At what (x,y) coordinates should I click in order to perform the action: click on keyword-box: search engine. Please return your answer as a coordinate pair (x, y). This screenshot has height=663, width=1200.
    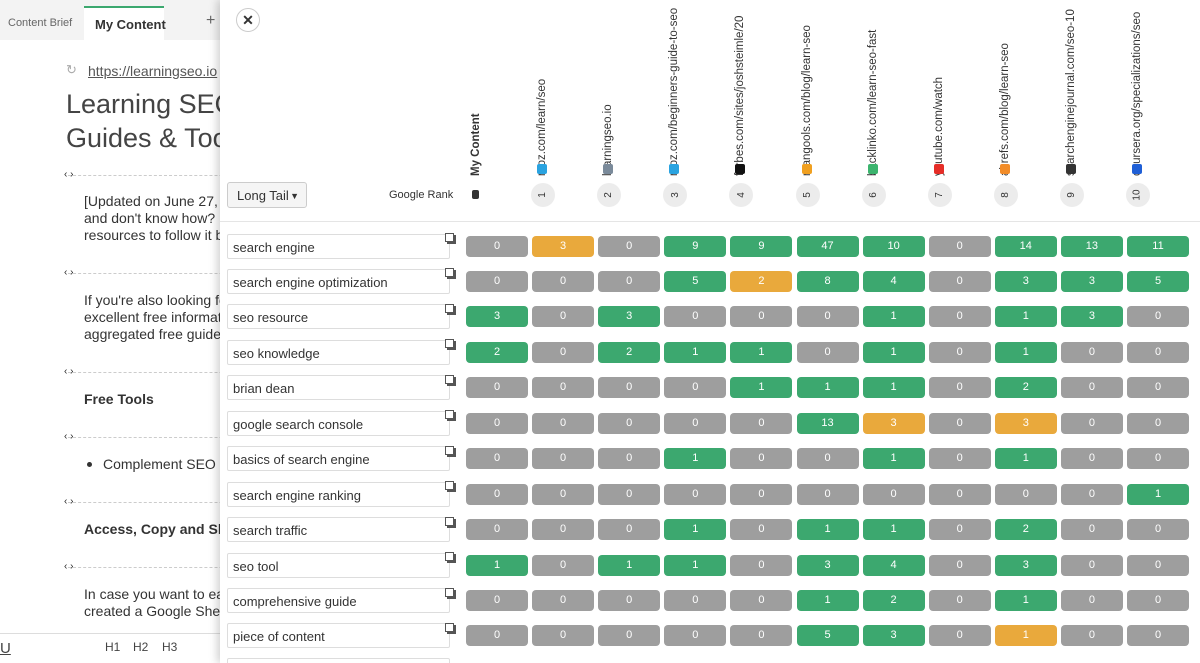
    Looking at the image, I should click on (338, 246).